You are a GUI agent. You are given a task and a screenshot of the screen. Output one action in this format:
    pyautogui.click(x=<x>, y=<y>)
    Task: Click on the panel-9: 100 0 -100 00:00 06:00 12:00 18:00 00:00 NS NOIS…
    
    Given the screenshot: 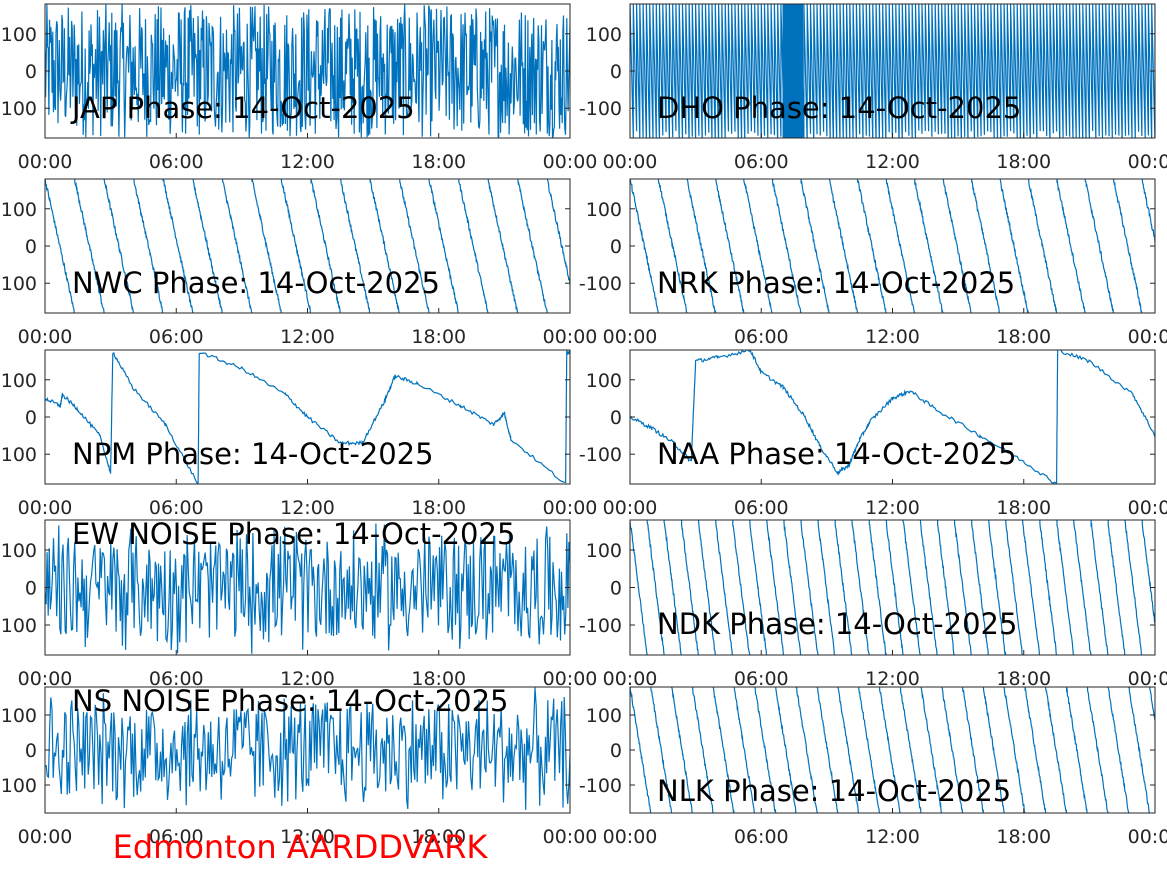 What is the action you would take?
    pyautogui.click(x=298, y=766)
    